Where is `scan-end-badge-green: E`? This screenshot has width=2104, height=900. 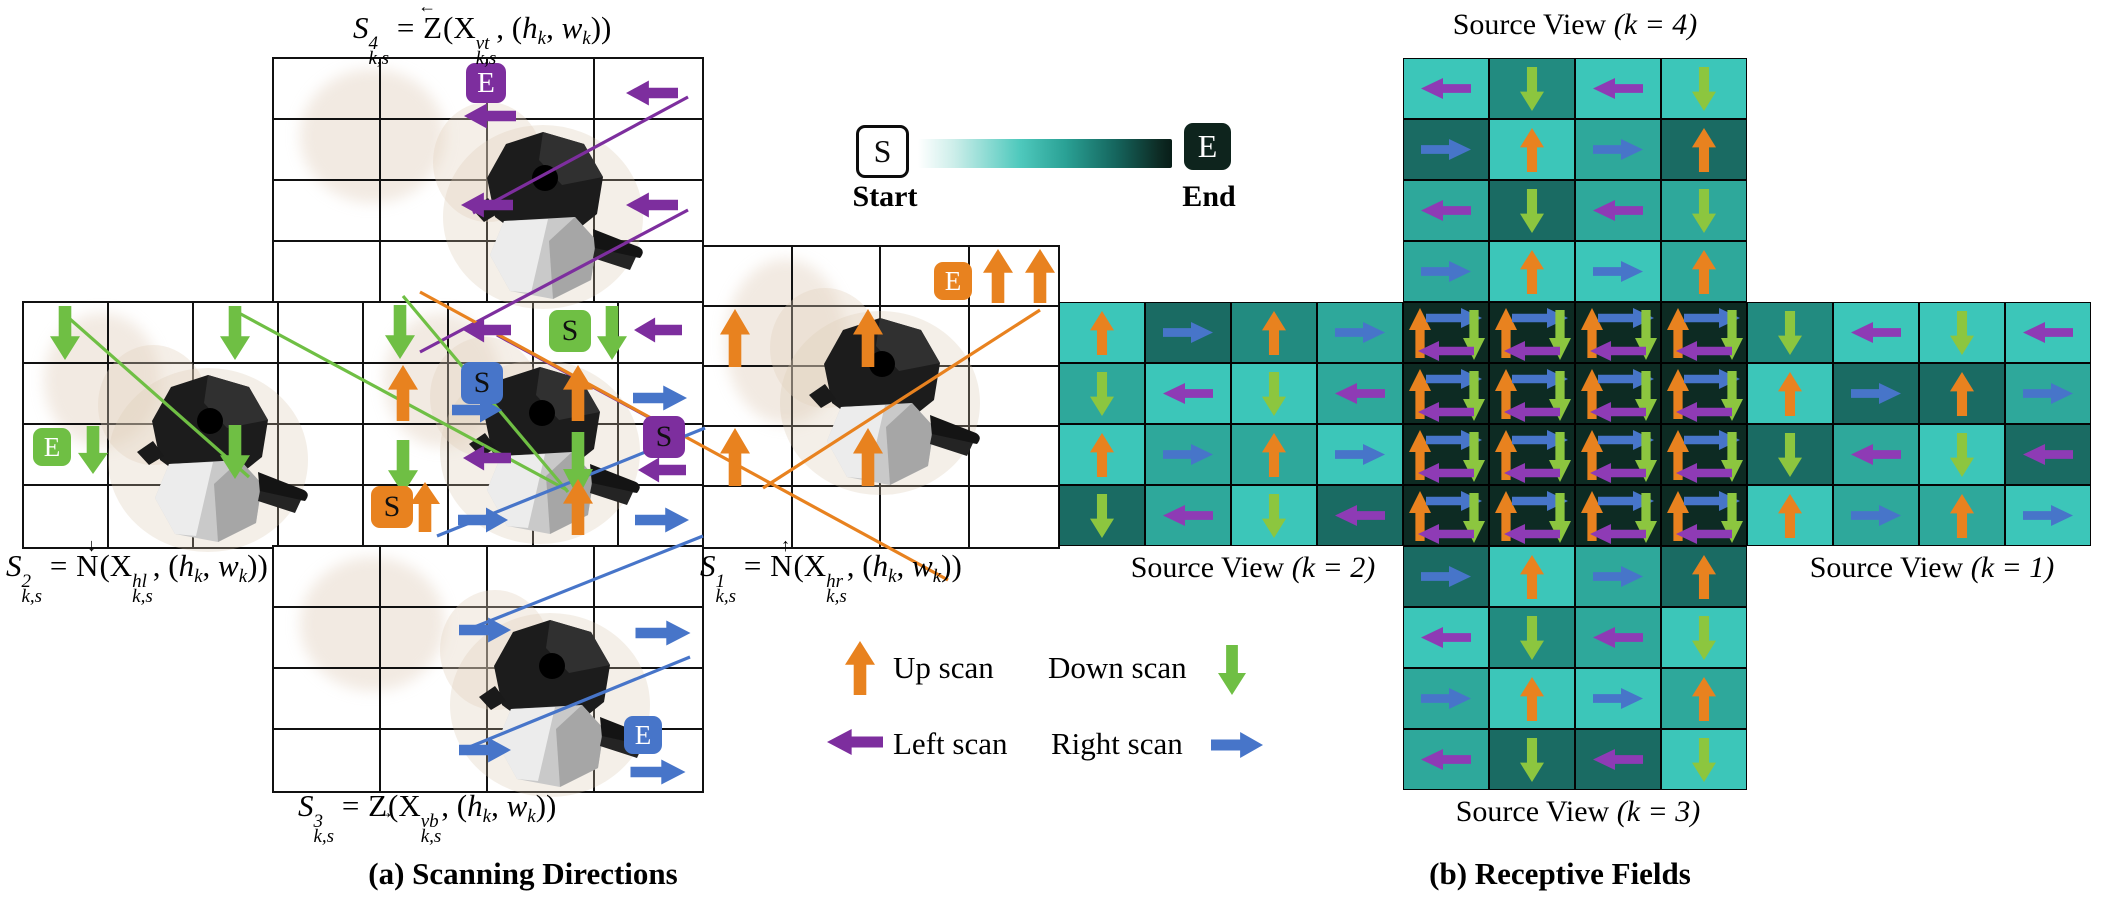
scan-end-badge-green: E is located at coordinates (52, 447).